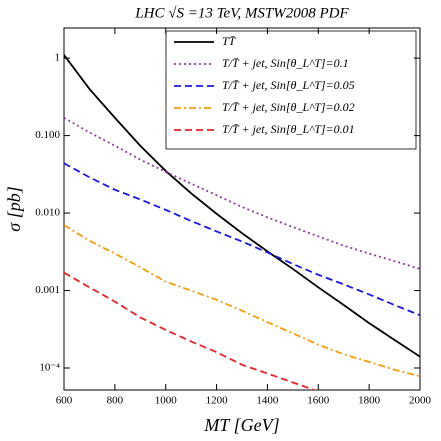 The image size is (441, 441). What do you see at coordinates (229, 41) in the screenshot?
I see `legend-label: TT̄` at bounding box center [229, 41].